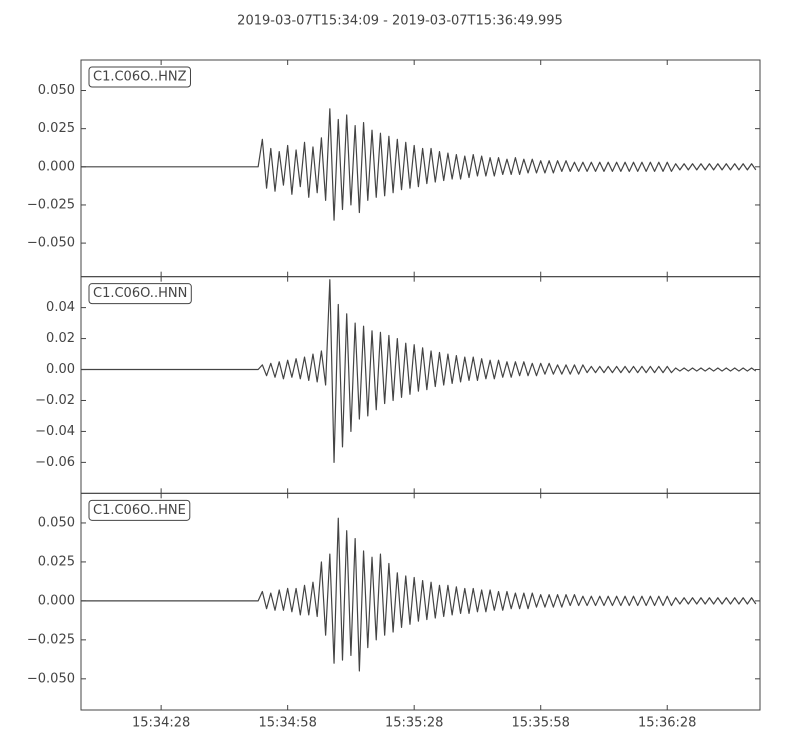 The height and width of the screenshot is (750, 800). What do you see at coordinates (55, 431) in the screenshot?
I see `y-tick-label: −0.04` at bounding box center [55, 431].